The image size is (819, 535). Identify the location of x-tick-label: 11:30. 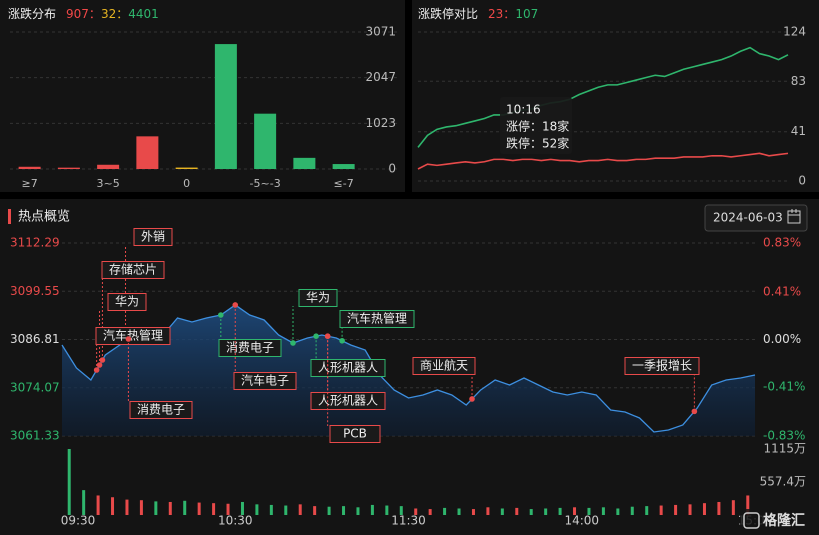
(408, 521).